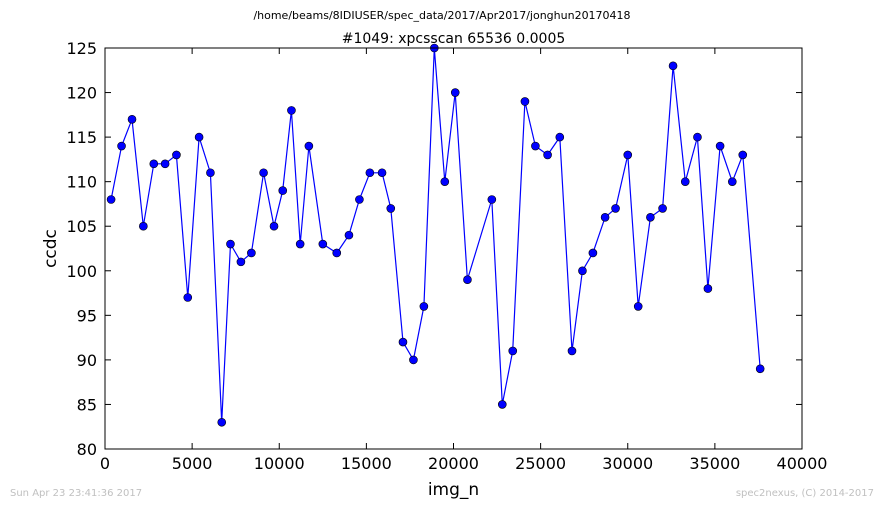 The width and height of the screenshot is (884, 509). What do you see at coordinates (105, 463) in the screenshot?
I see `x-tick-label: 0` at bounding box center [105, 463].